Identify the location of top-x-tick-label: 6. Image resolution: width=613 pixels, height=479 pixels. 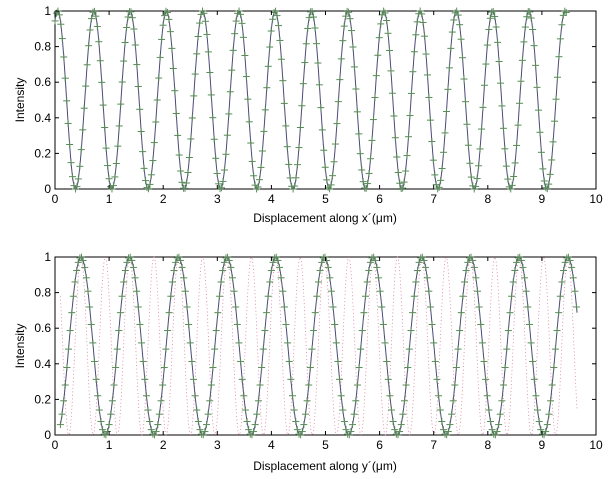
(379, 199).